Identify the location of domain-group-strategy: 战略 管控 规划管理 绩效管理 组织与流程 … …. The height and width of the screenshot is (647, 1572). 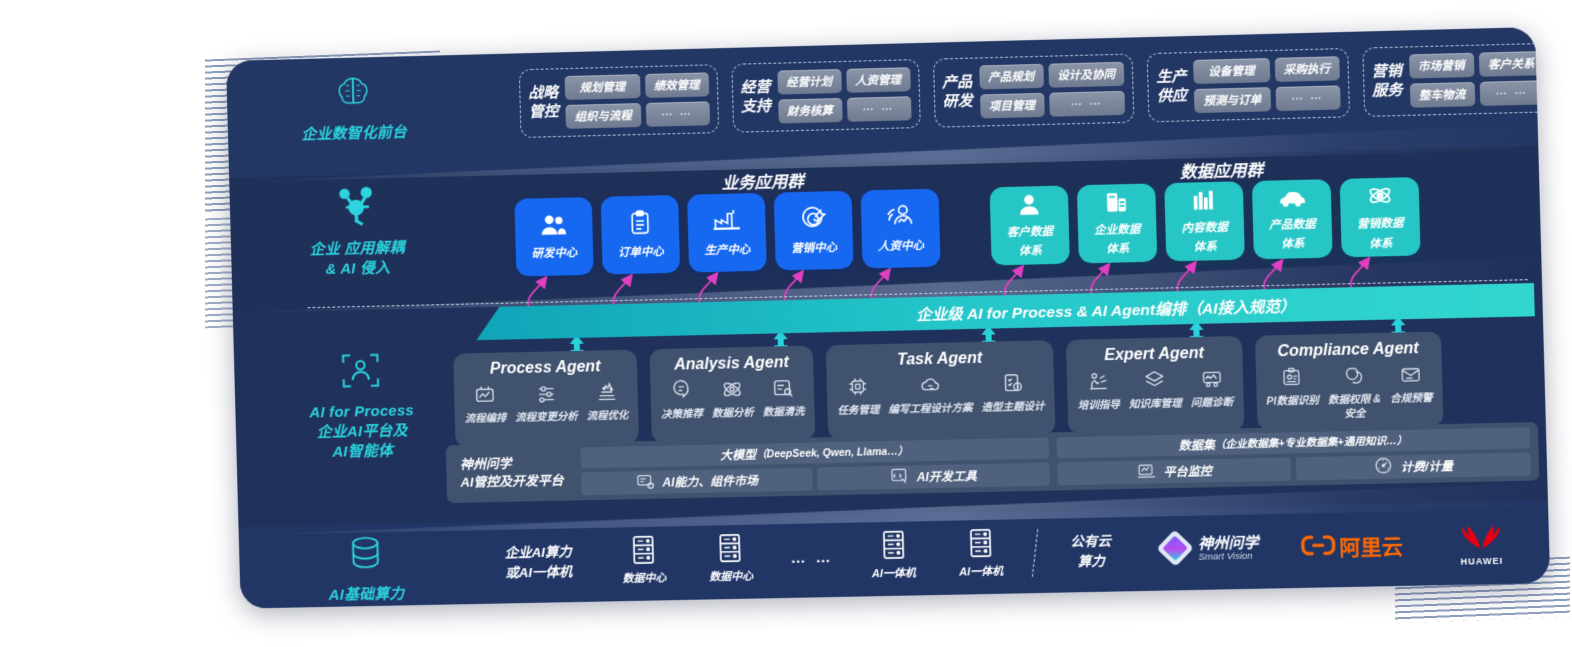
(618, 101).